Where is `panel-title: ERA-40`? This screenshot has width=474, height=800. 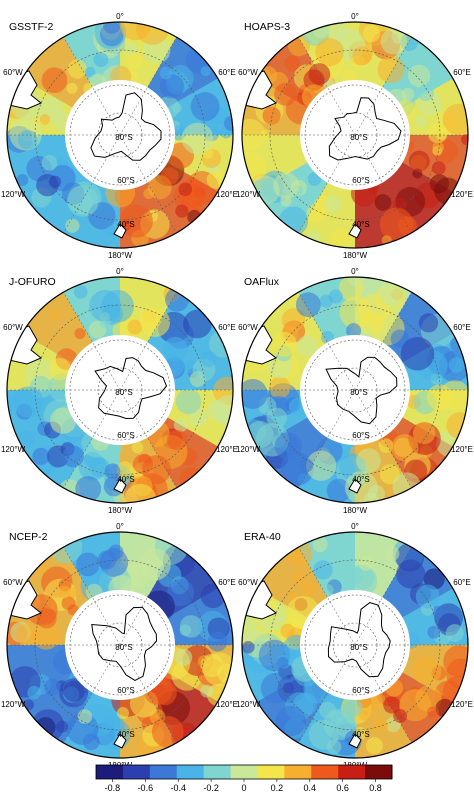
panel-title: ERA-40 is located at coordinates (262, 537).